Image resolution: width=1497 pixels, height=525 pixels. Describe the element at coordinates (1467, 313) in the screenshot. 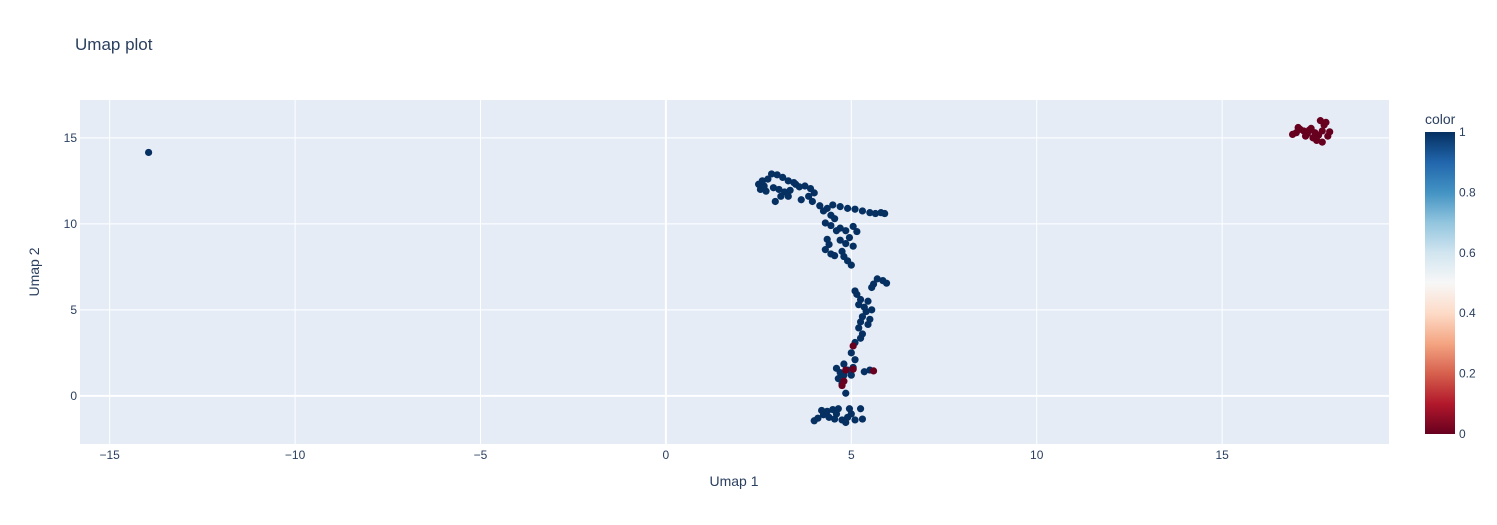

I see `colorbar-tick-label: 0.4` at that location.